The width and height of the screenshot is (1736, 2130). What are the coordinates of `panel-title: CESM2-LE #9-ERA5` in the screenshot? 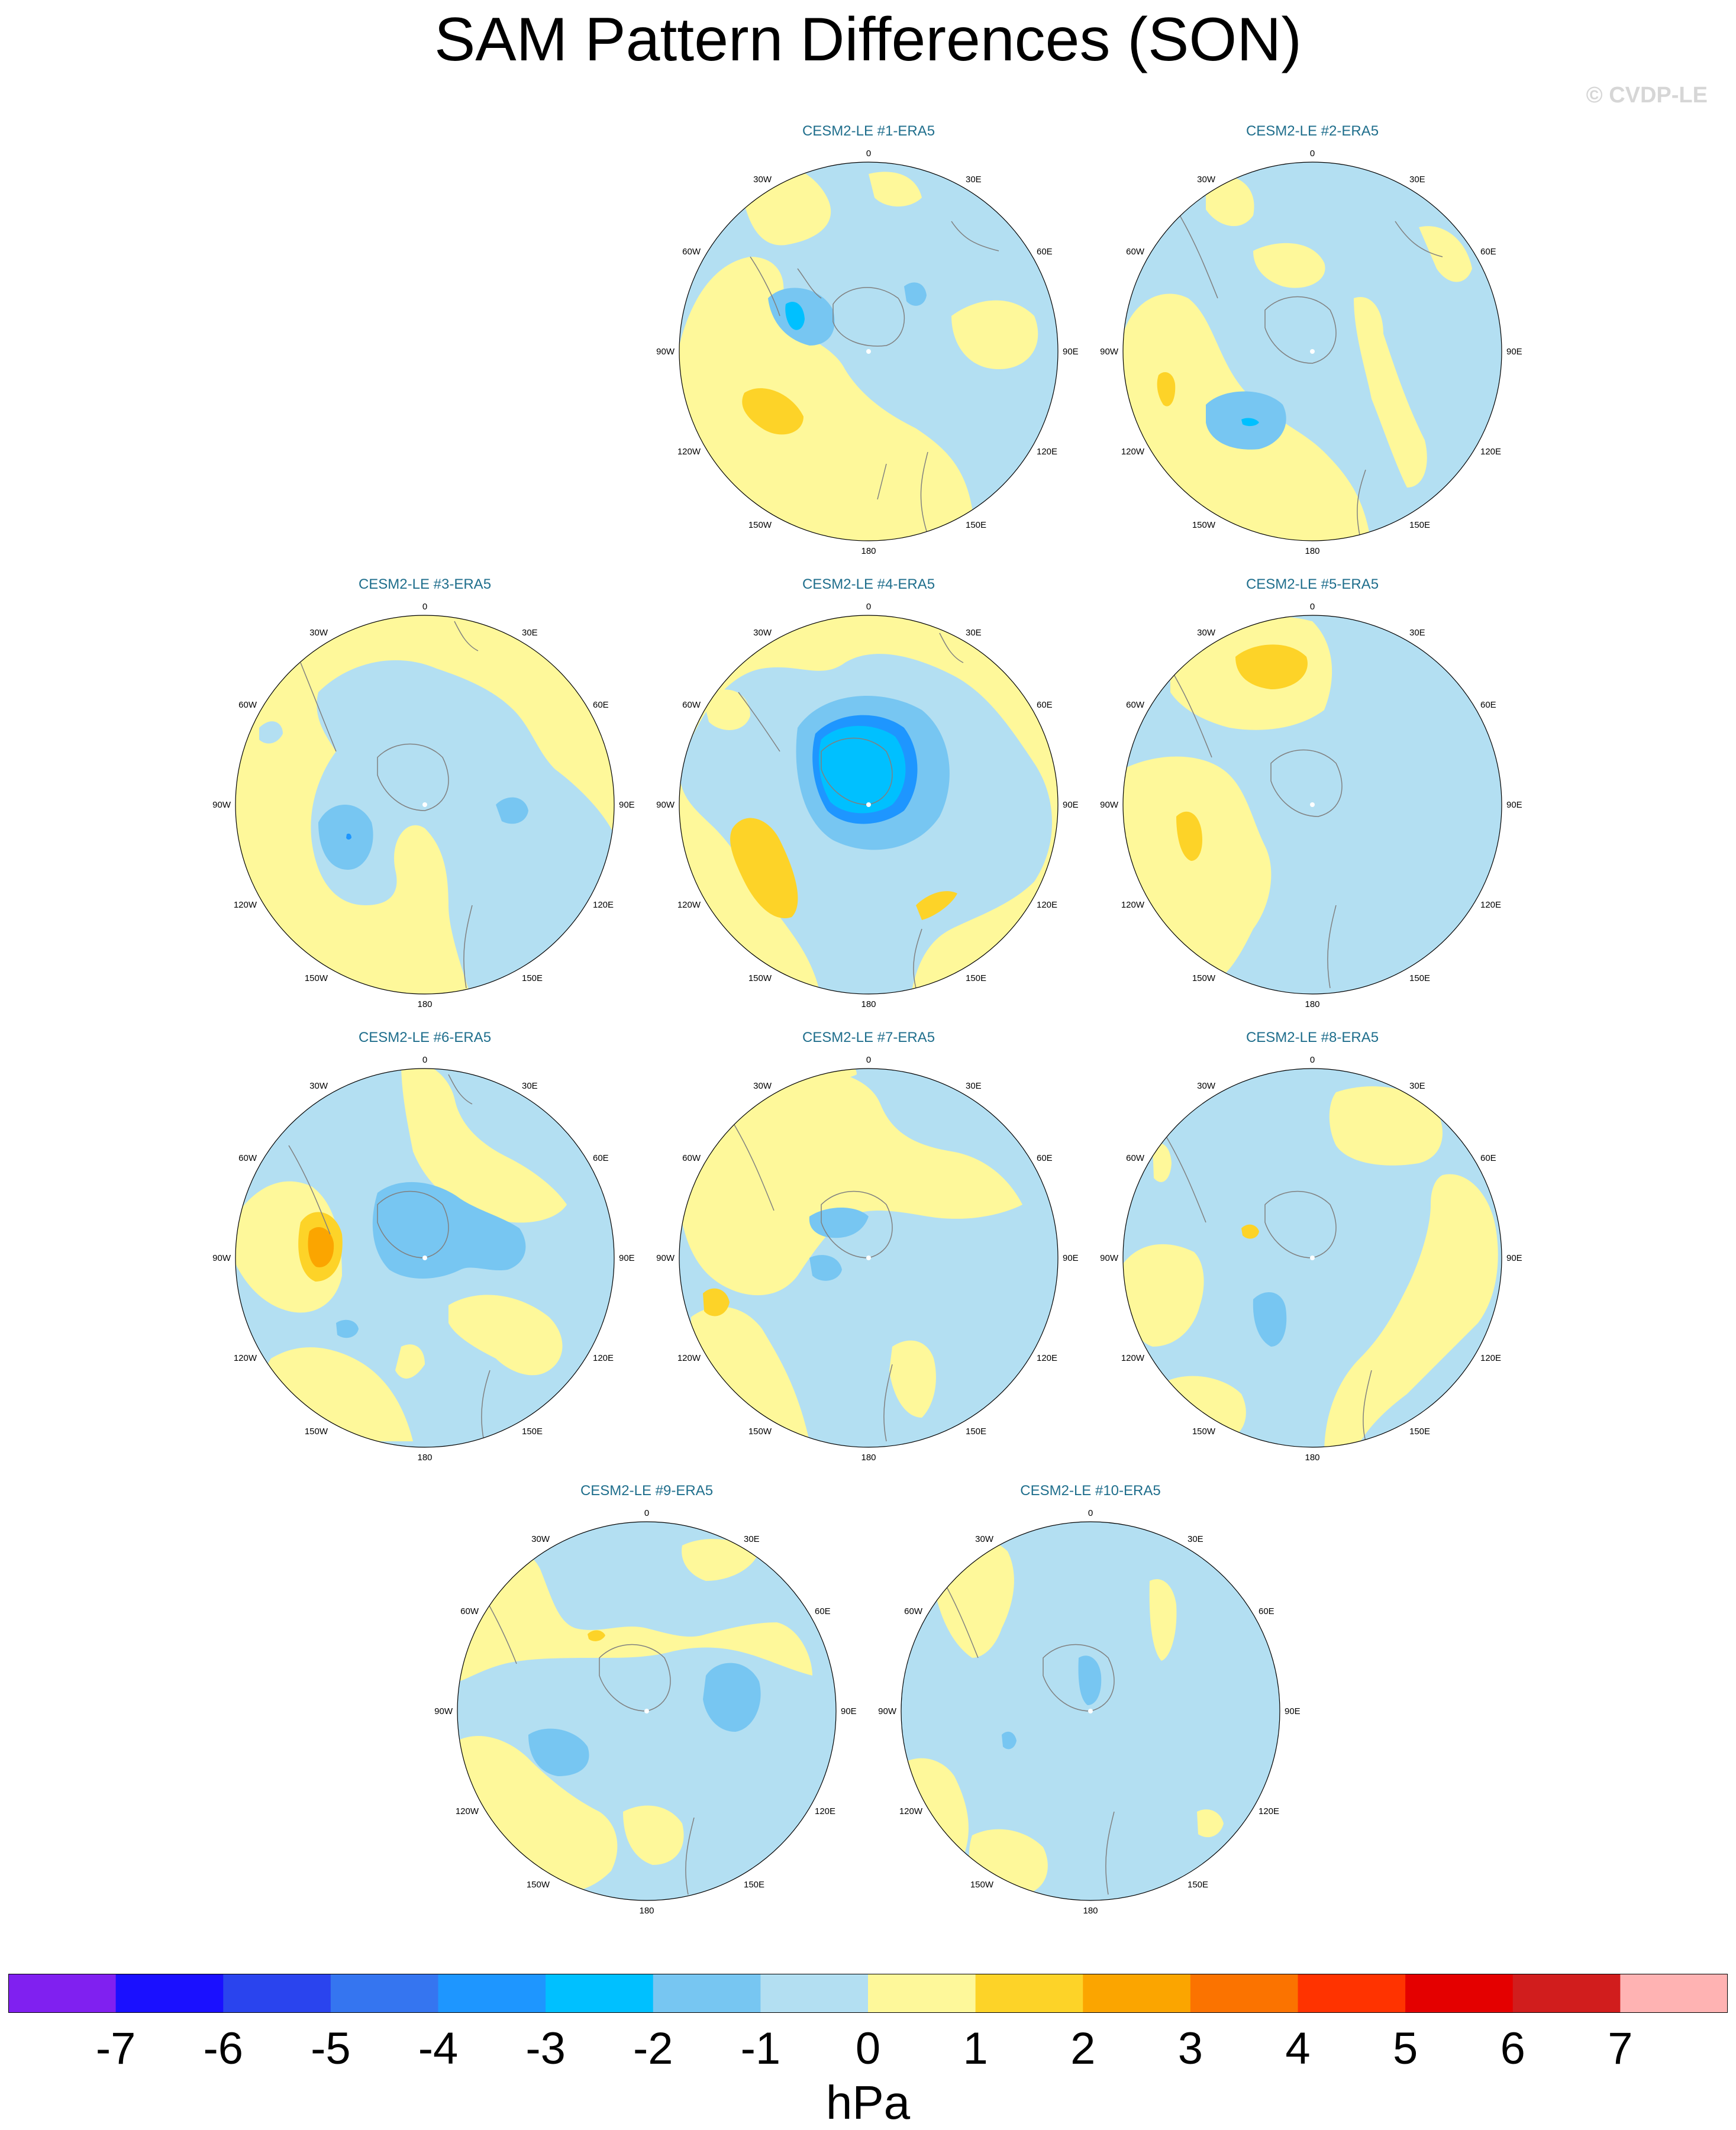 It's located at (647, 1491).